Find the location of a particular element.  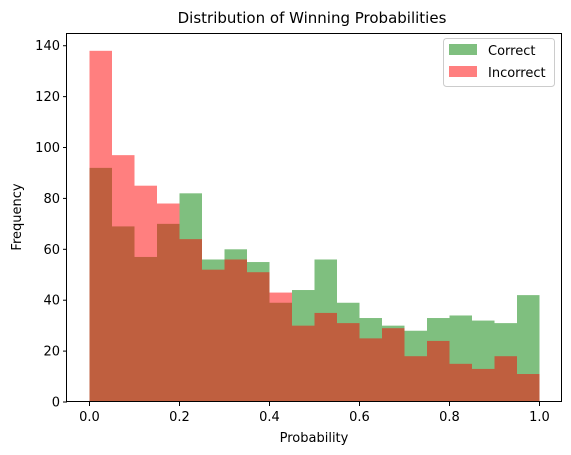

x-tick-label: 0.4 is located at coordinates (269, 417).